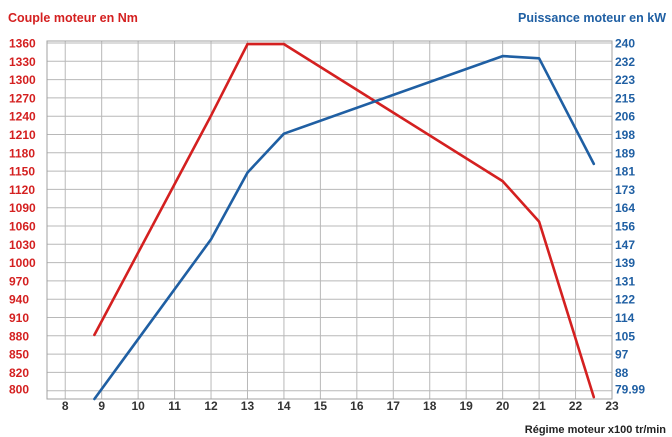  What do you see at coordinates (284, 406) in the screenshot?
I see `x-tick-label: 14` at bounding box center [284, 406].